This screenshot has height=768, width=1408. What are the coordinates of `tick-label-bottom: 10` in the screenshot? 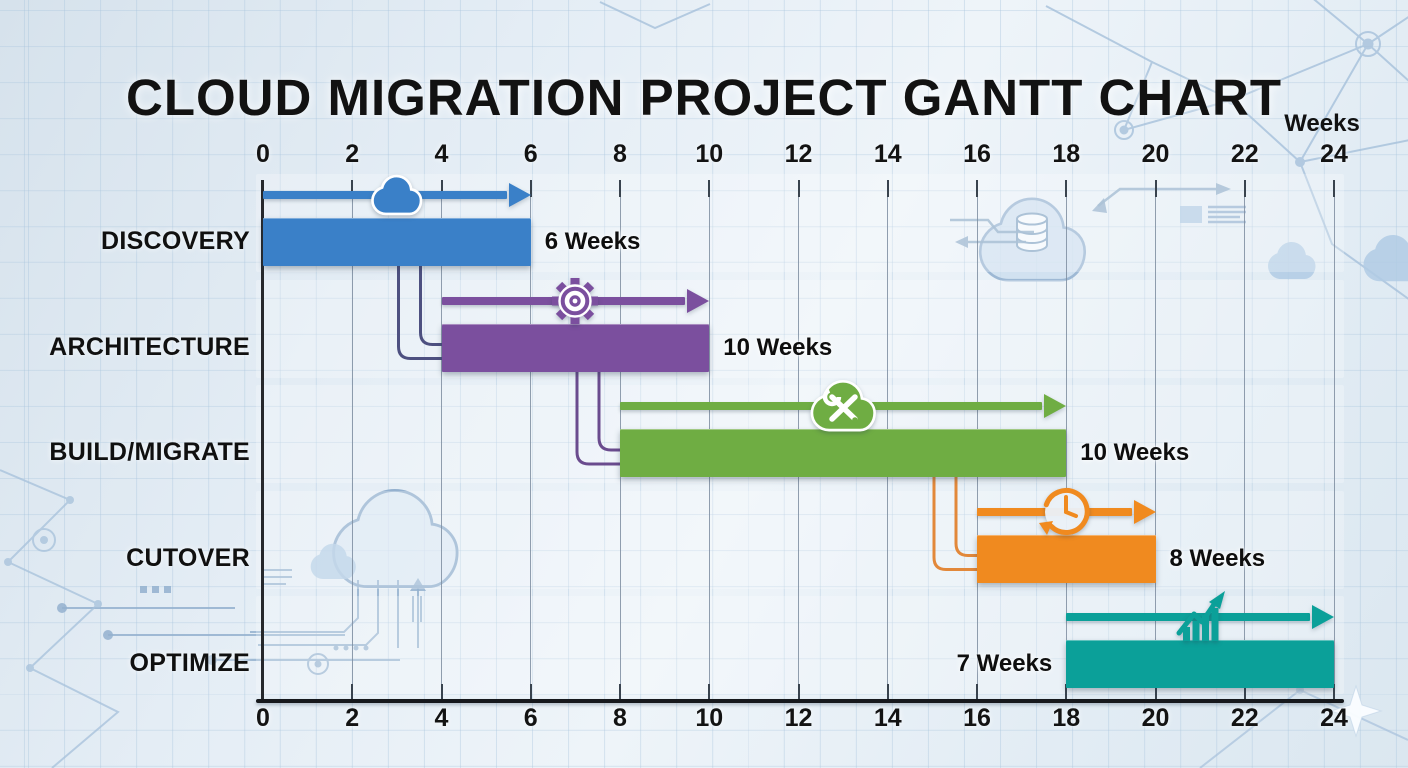 It's located at (709, 718).